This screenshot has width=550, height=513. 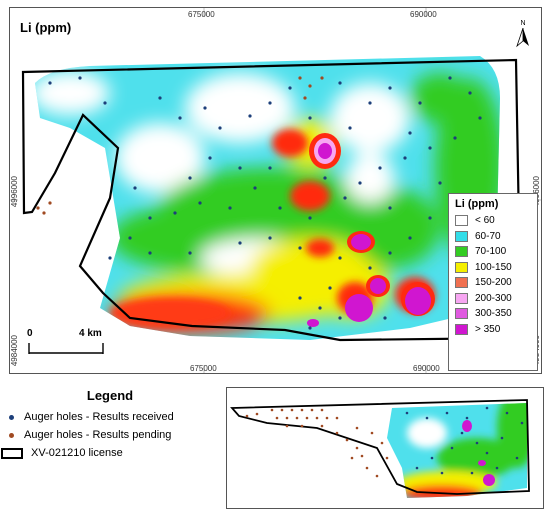 What do you see at coordinates (98, 435) in the screenshot?
I see `legend-item-label: Auger holes - Results pending` at bounding box center [98, 435].